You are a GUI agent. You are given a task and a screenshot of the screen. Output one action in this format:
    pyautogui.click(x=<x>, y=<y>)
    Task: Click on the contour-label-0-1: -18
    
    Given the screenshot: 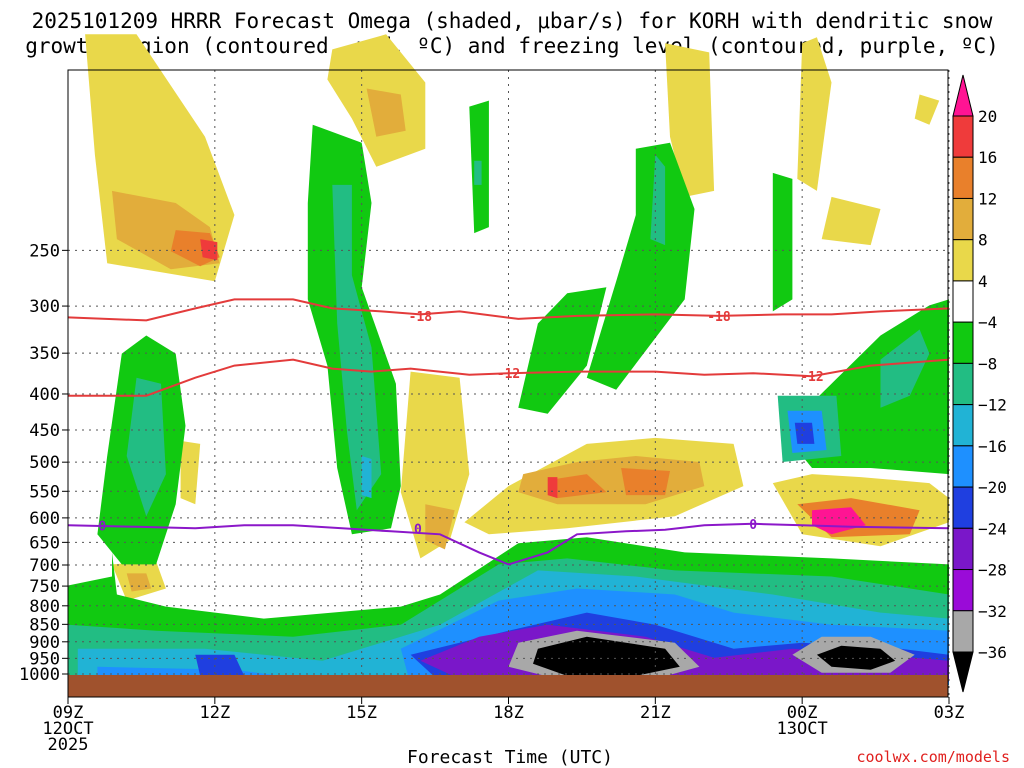 What is the action you would take?
    pyautogui.click(x=719, y=317)
    